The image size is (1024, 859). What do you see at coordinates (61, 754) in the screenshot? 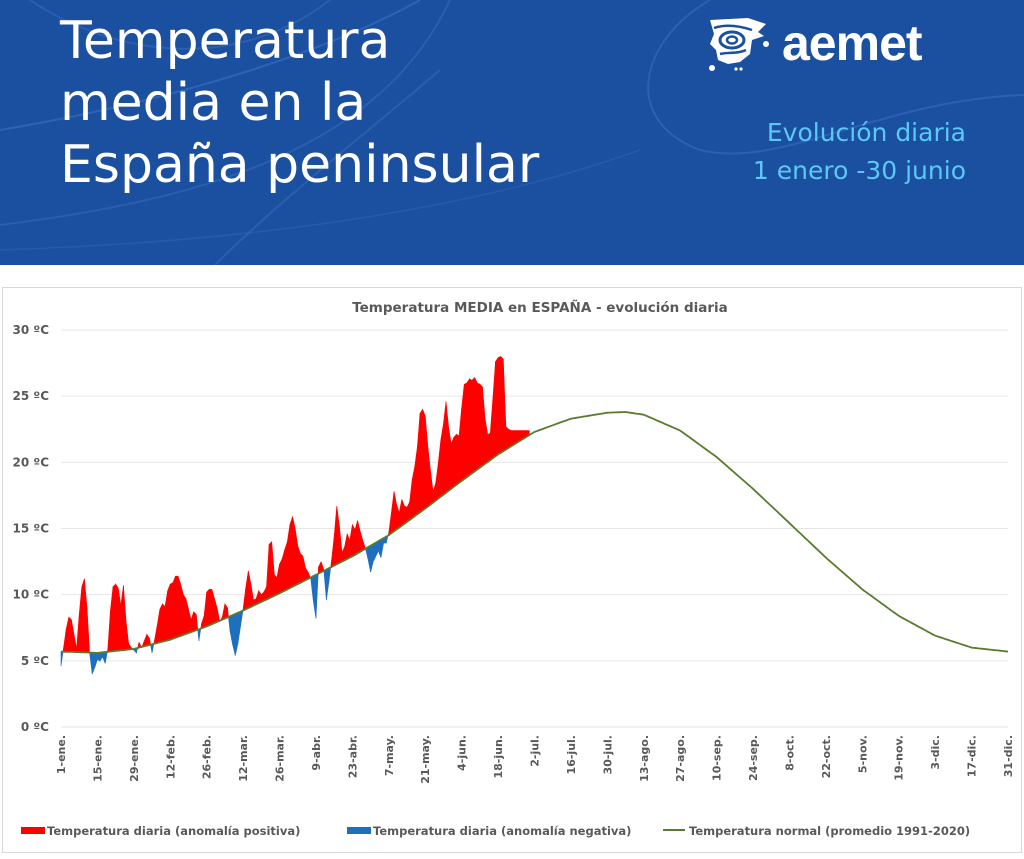
I see `x-tick-label: 1-ene.` at bounding box center [61, 754].